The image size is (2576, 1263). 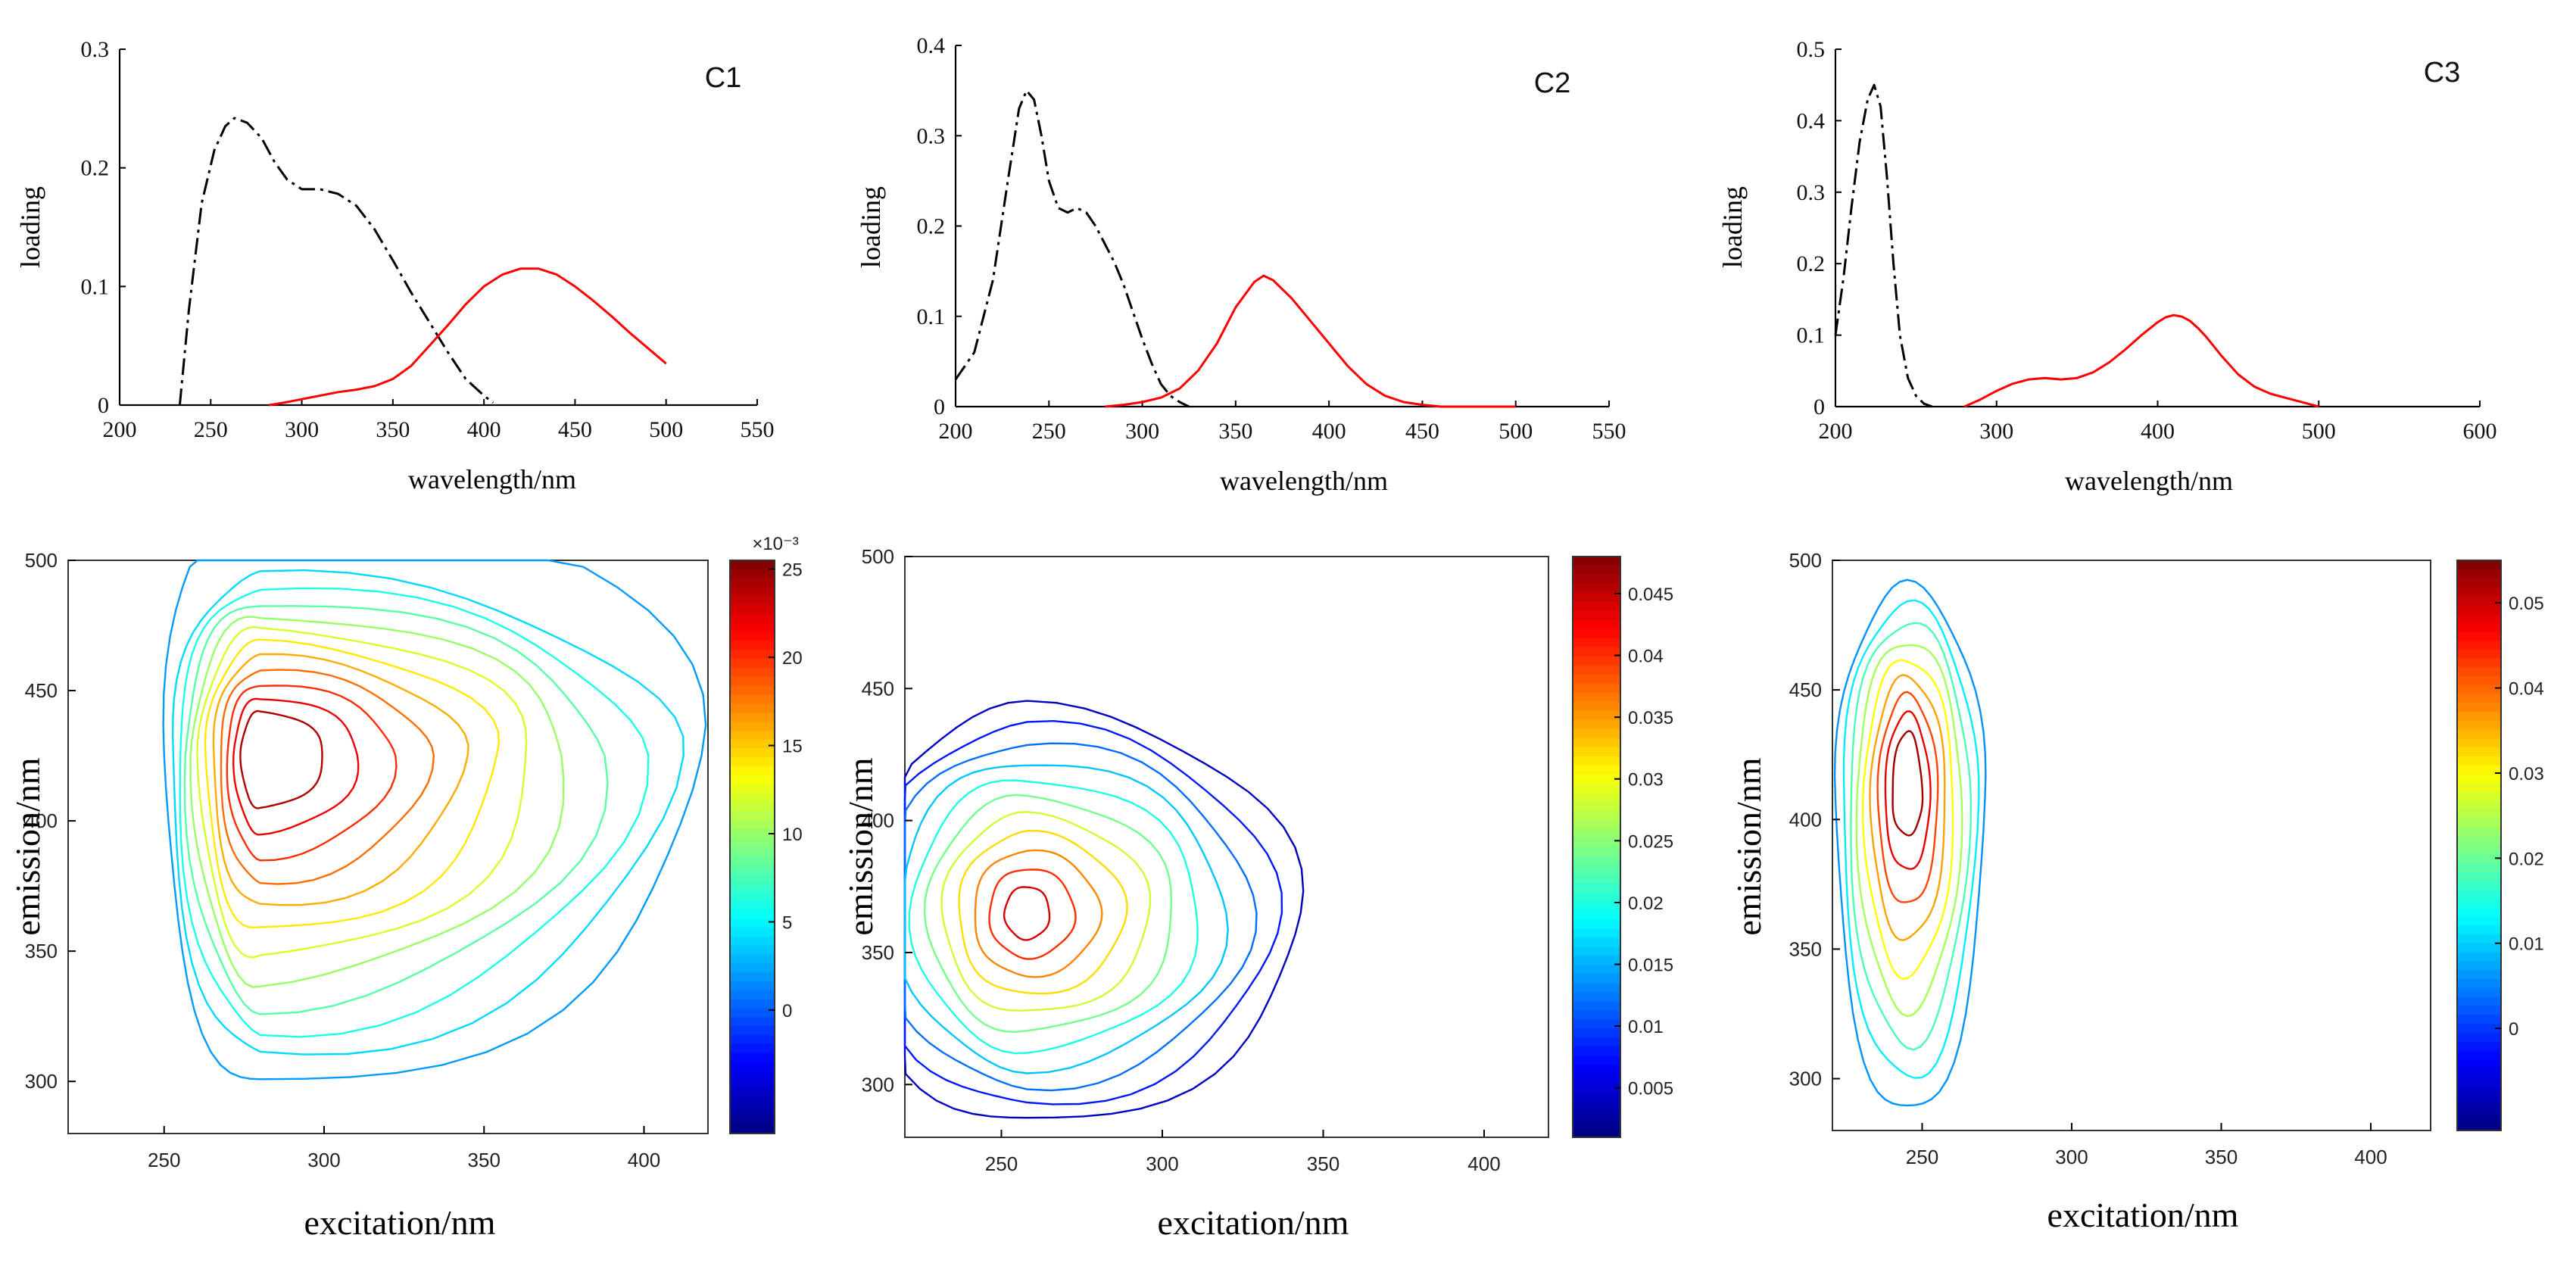 What do you see at coordinates (164, 1160) in the screenshot?
I see `x-tick-label: 250` at bounding box center [164, 1160].